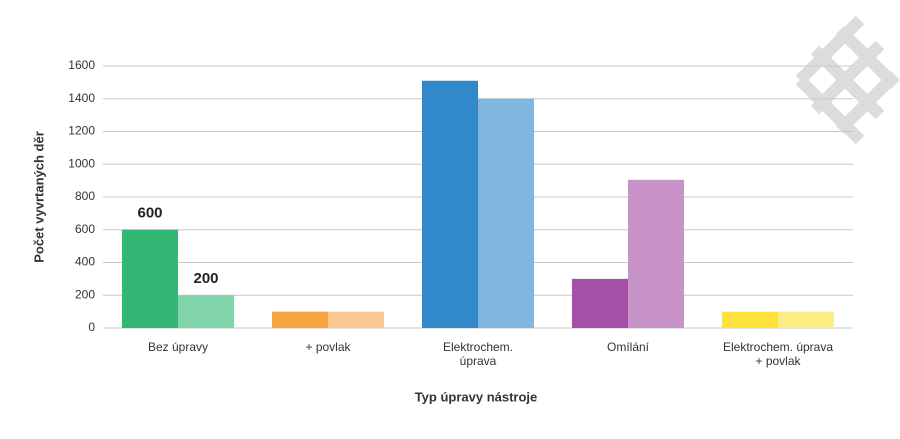  I want to click on watermark-logo, so click(847, 80).